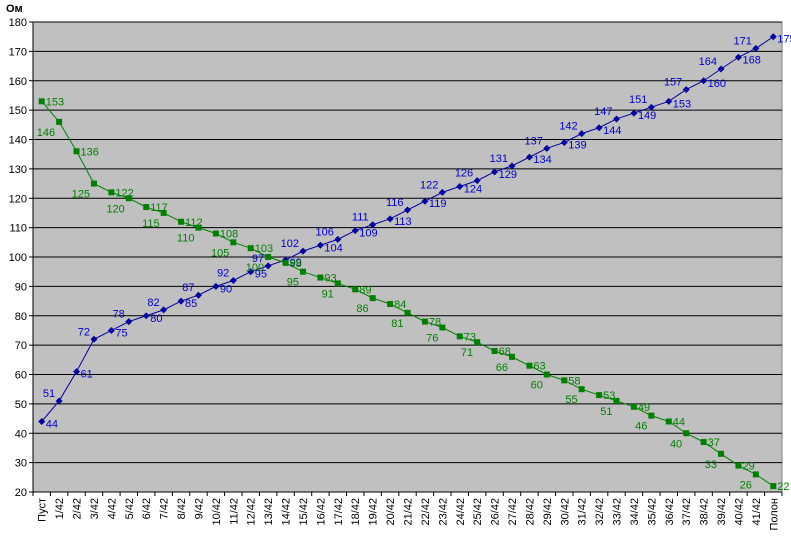 The image size is (791, 541). What do you see at coordinates (774, 514) in the screenshot?
I see `x-tick-label: Полон` at bounding box center [774, 514].